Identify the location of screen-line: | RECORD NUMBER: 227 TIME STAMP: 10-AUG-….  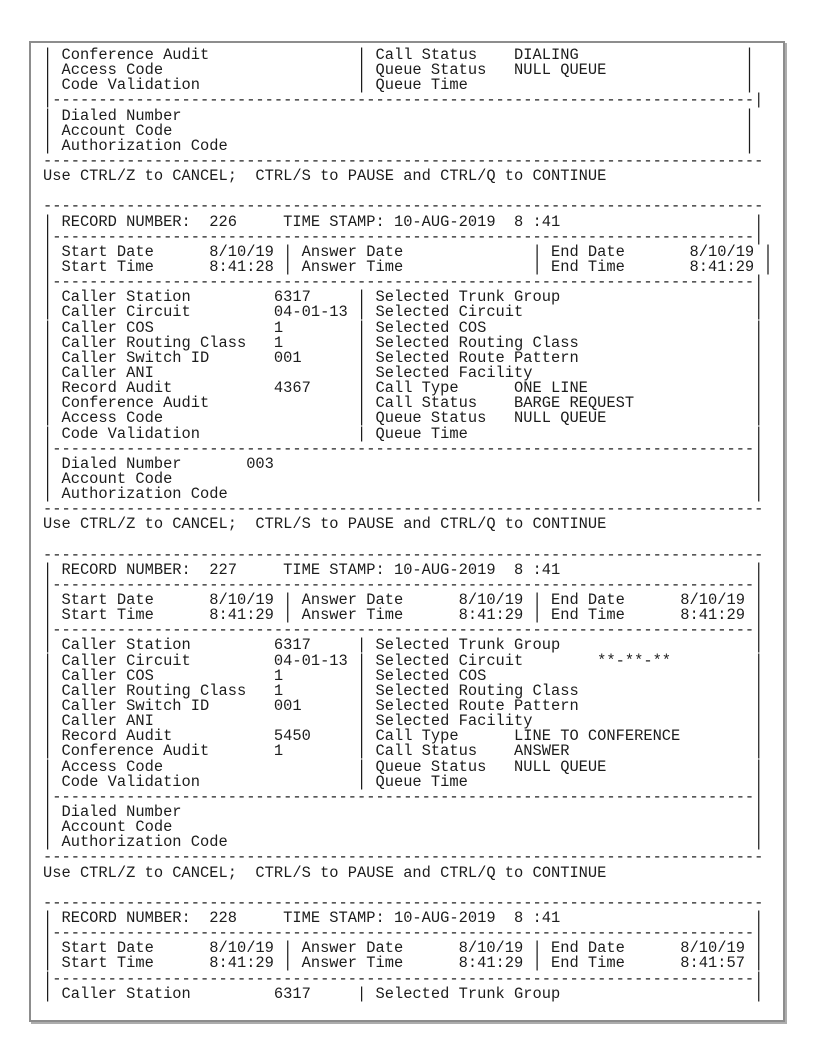
(403, 569).